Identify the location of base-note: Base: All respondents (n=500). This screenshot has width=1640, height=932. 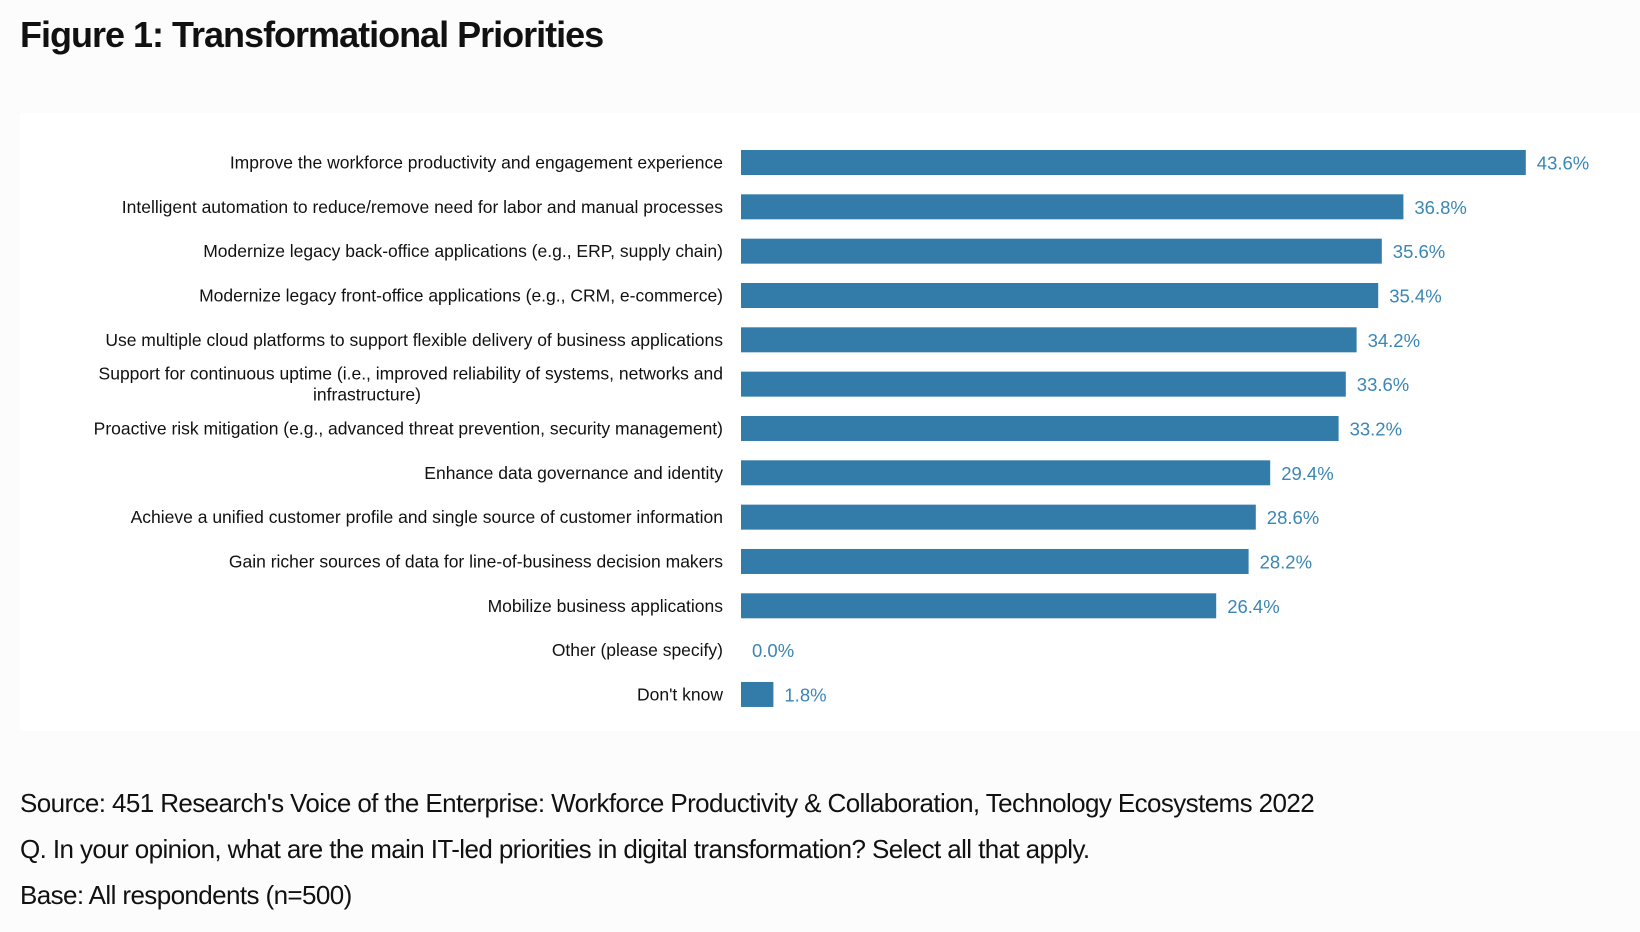
(186, 895).